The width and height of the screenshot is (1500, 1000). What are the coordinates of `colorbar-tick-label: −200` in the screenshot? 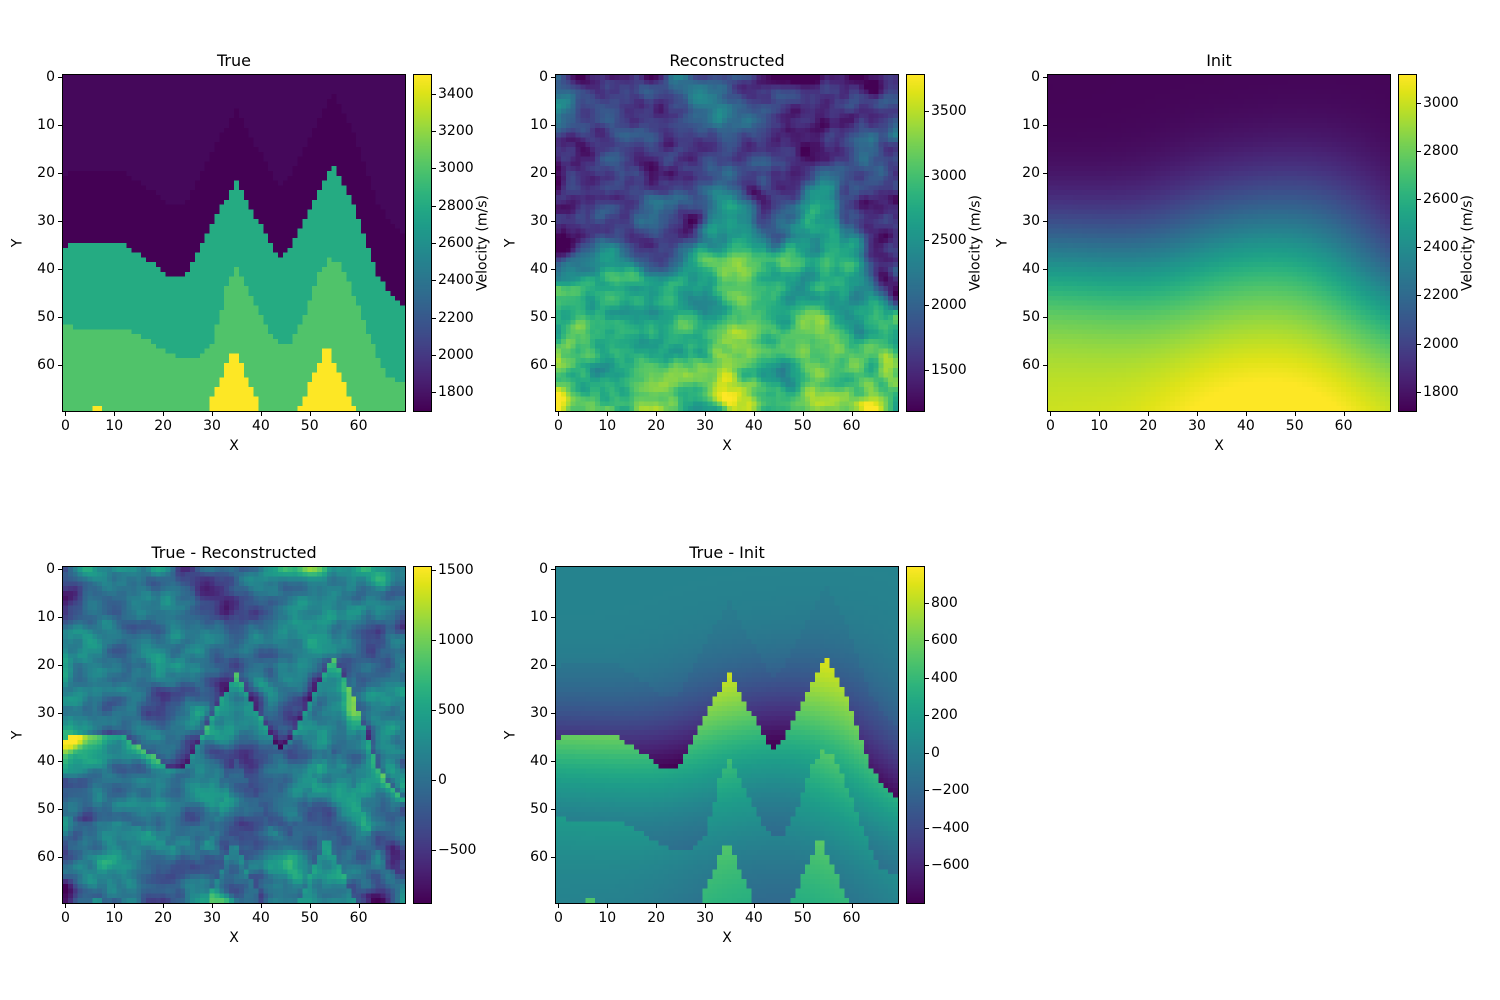 It's located at (950, 790).